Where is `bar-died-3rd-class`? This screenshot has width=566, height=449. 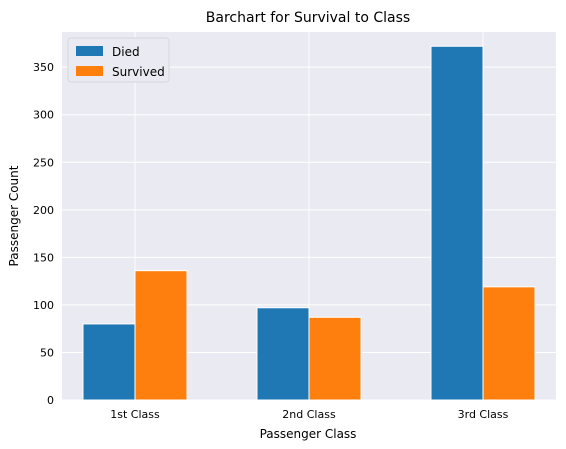
bar-died-3rd-class is located at coordinates (457, 223).